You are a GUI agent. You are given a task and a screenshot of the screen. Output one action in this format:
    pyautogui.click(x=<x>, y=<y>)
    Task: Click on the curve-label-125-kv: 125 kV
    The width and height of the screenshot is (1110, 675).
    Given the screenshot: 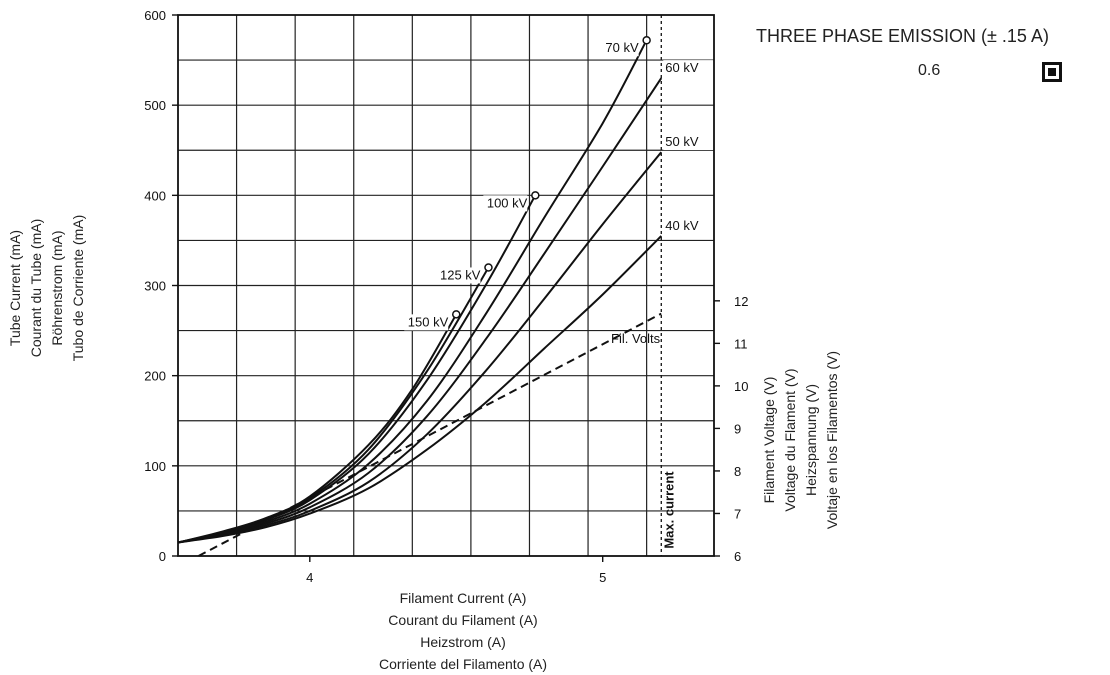 What is the action you would take?
    pyautogui.click(x=460, y=274)
    